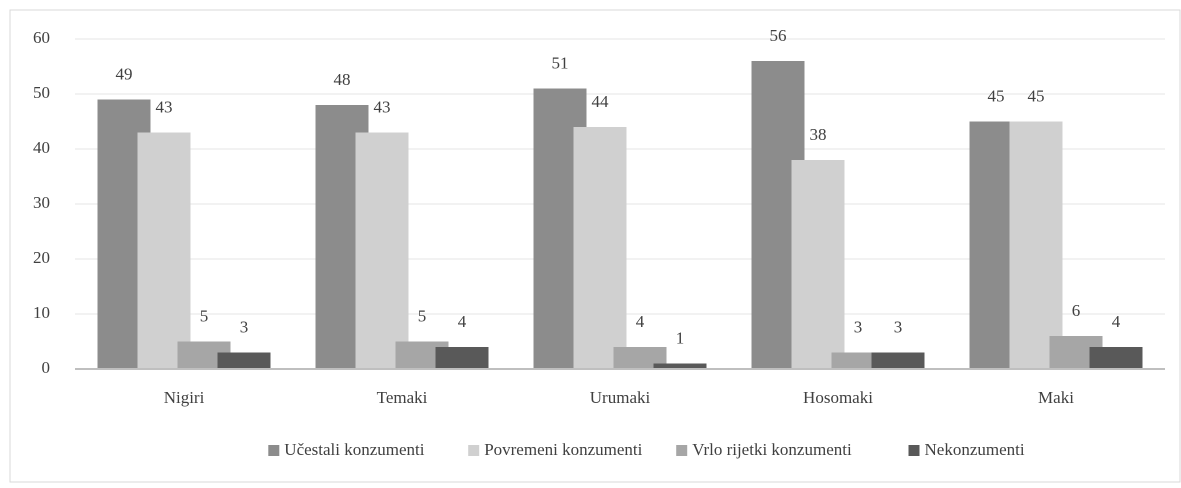 Image resolution: width=1181 pixels, height=488 pixels. What do you see at coordinates (402, 397) in the screenshot?
I see `x-tick-label: Temaki` at bounding box center [402, 397].